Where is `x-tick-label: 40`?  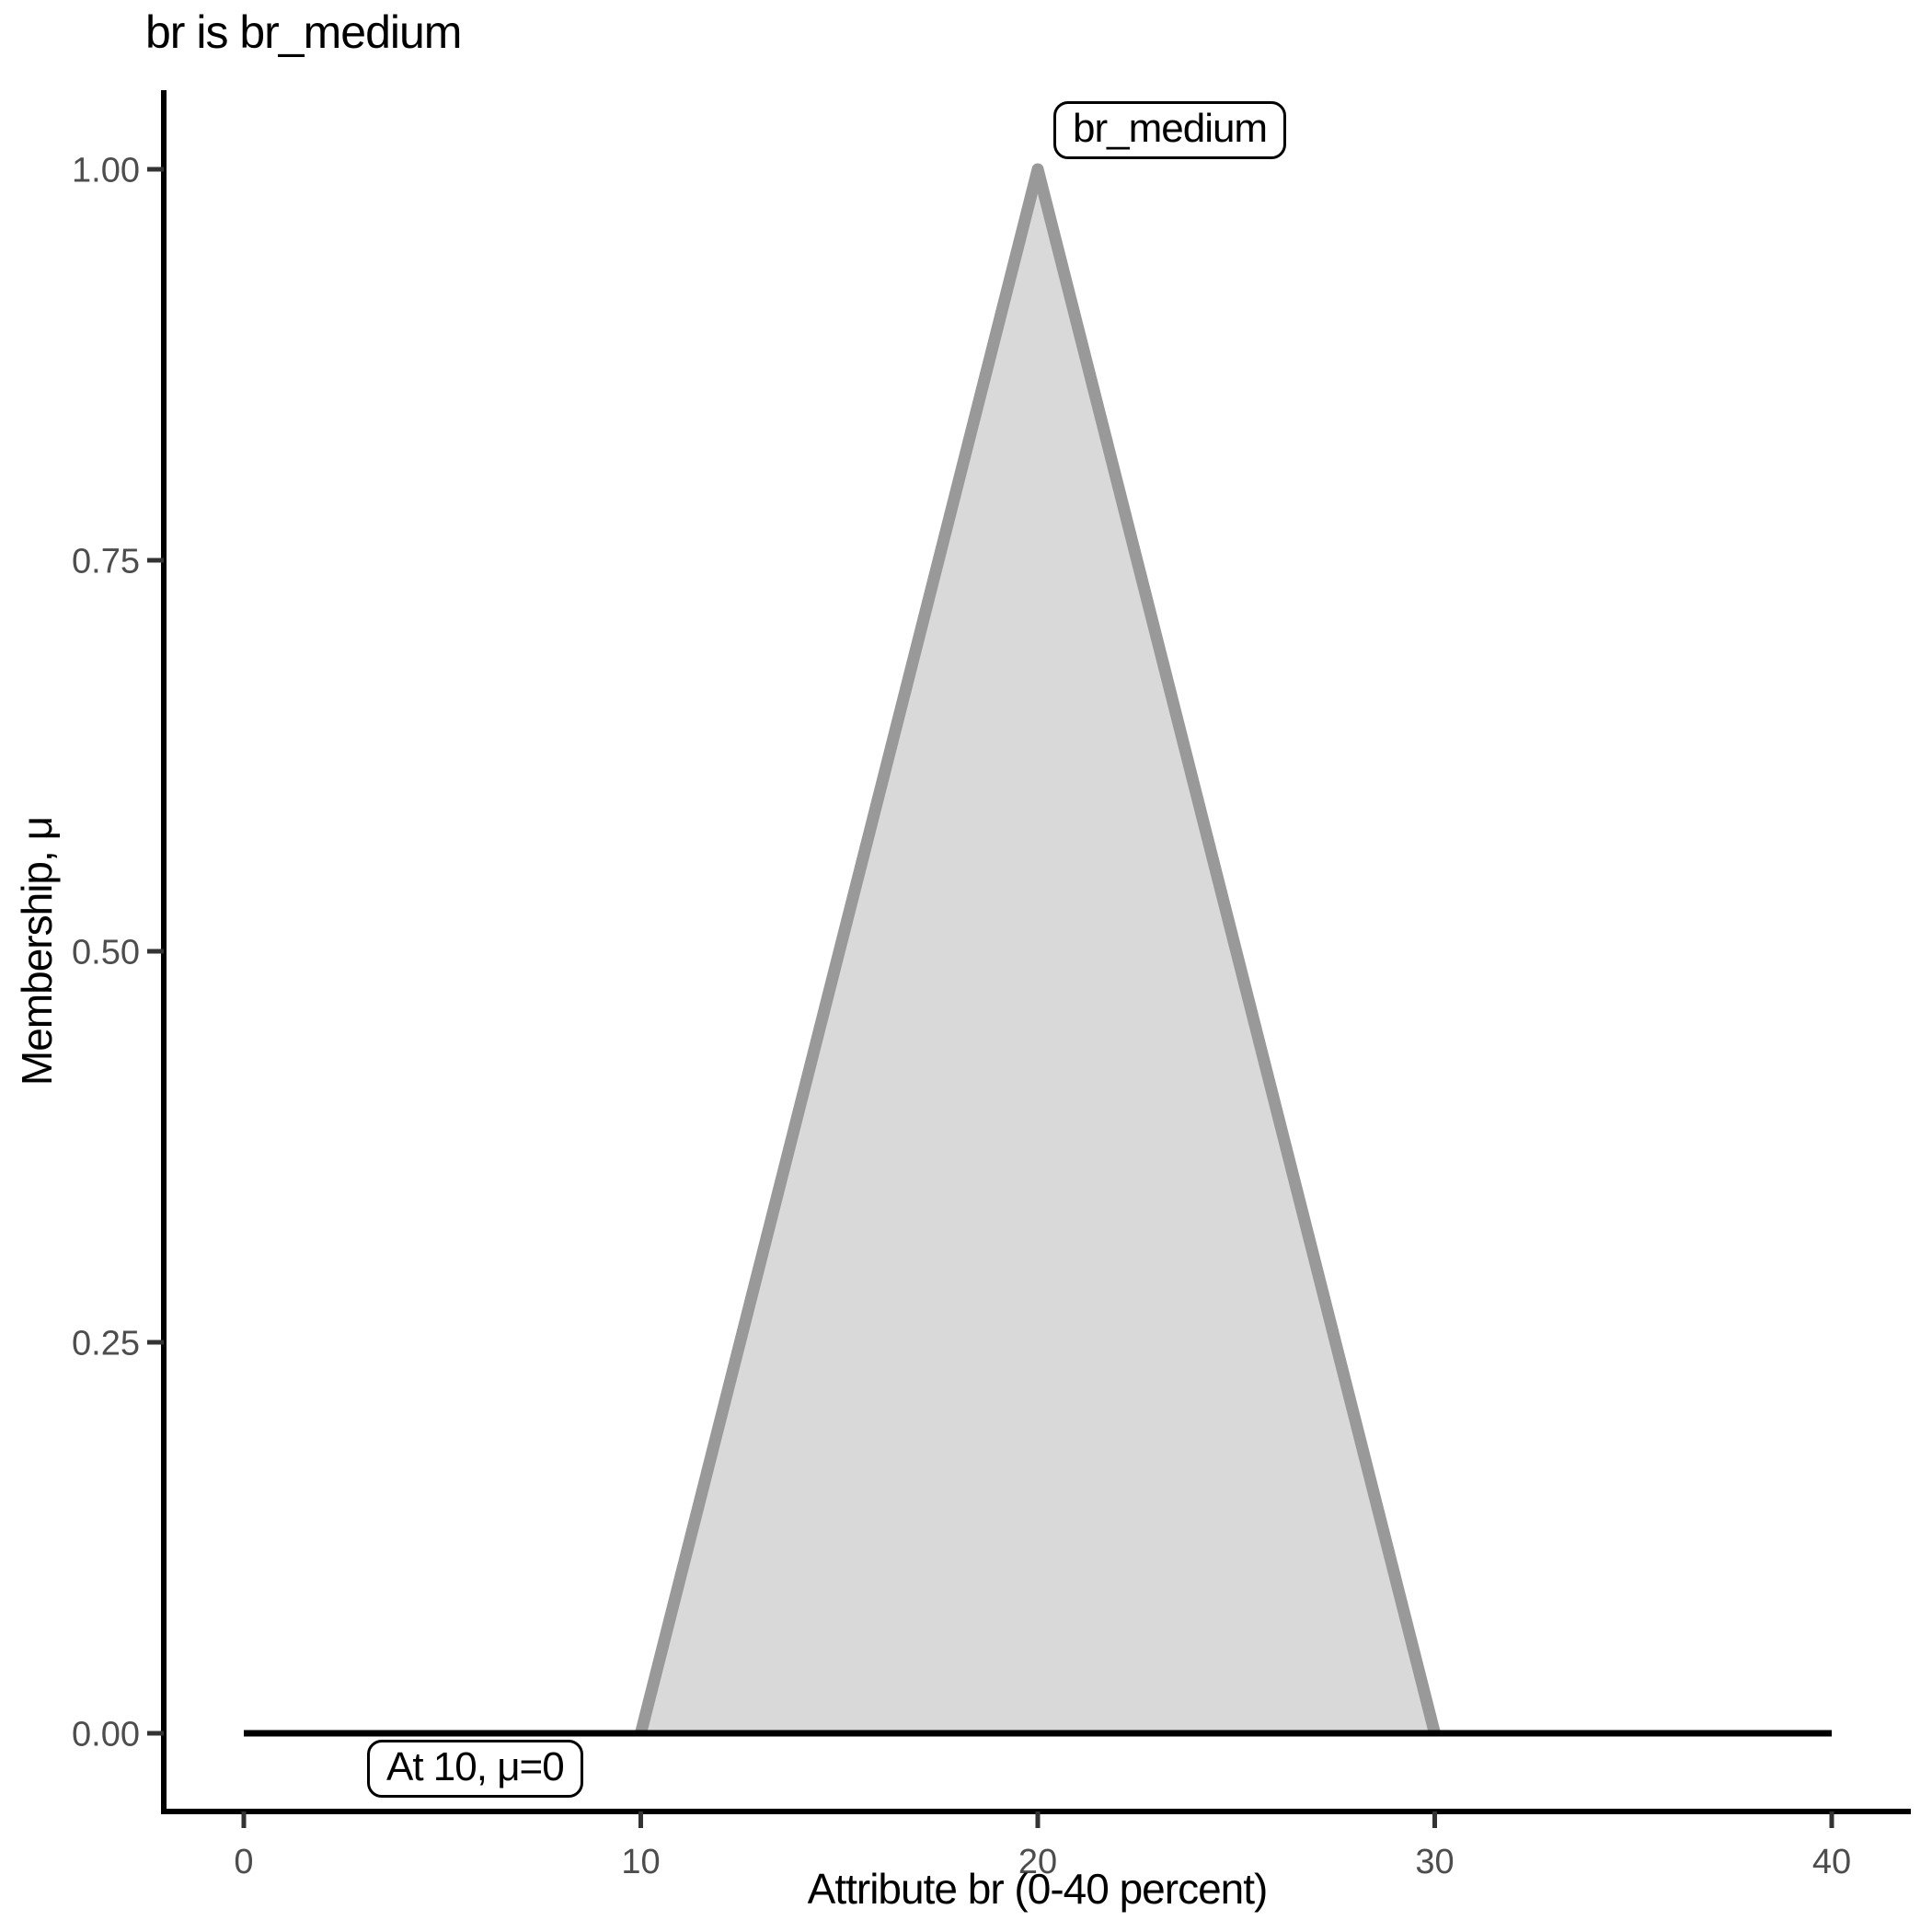
x-tick-label: 40 is located at coordinates (1831, 1862).